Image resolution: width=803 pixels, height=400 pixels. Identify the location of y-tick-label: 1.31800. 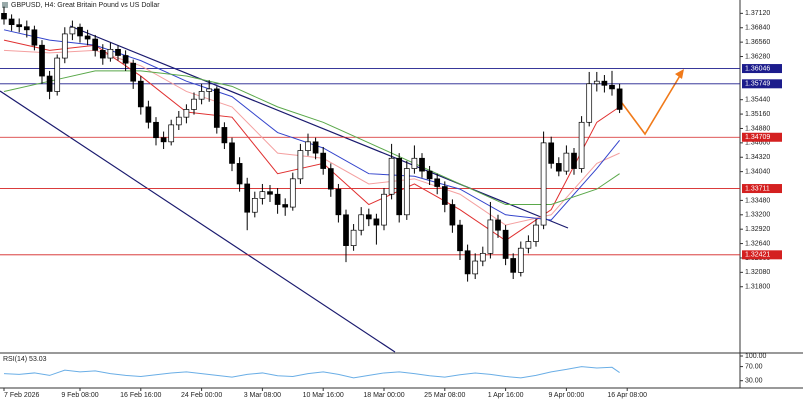
(757, 287).